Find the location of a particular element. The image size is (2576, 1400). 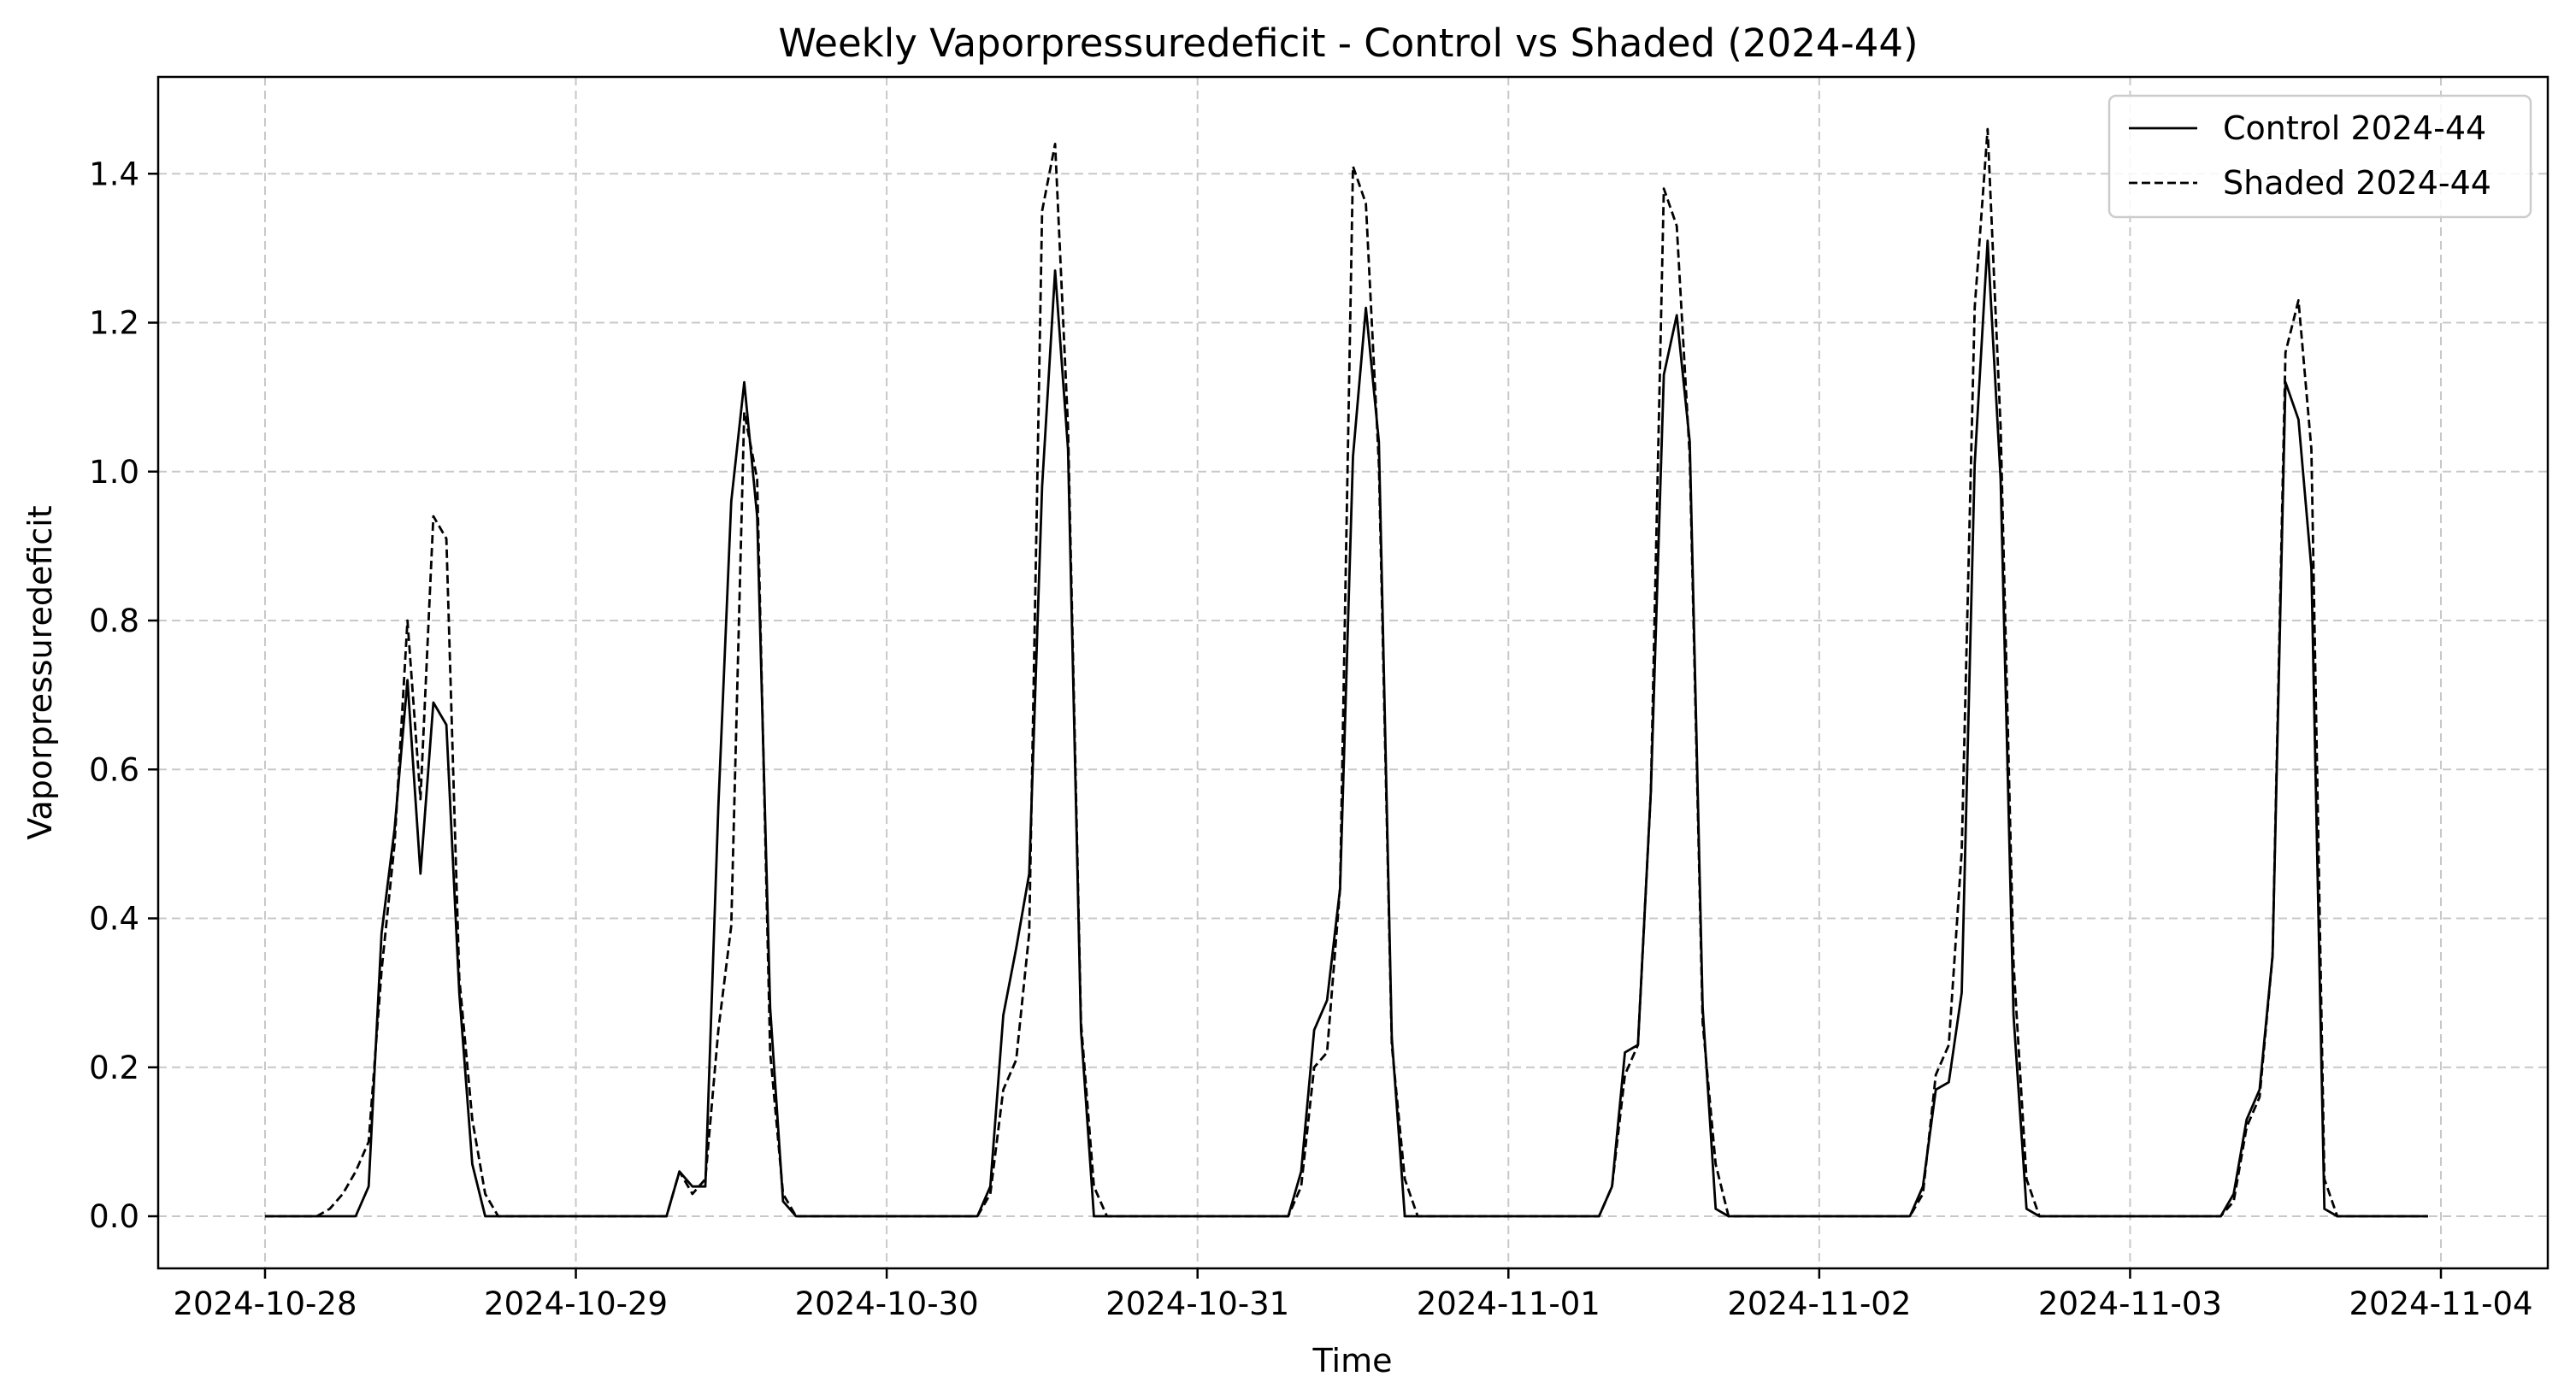

y-tick-label: 1.2 is located at coordinates (114, 323).